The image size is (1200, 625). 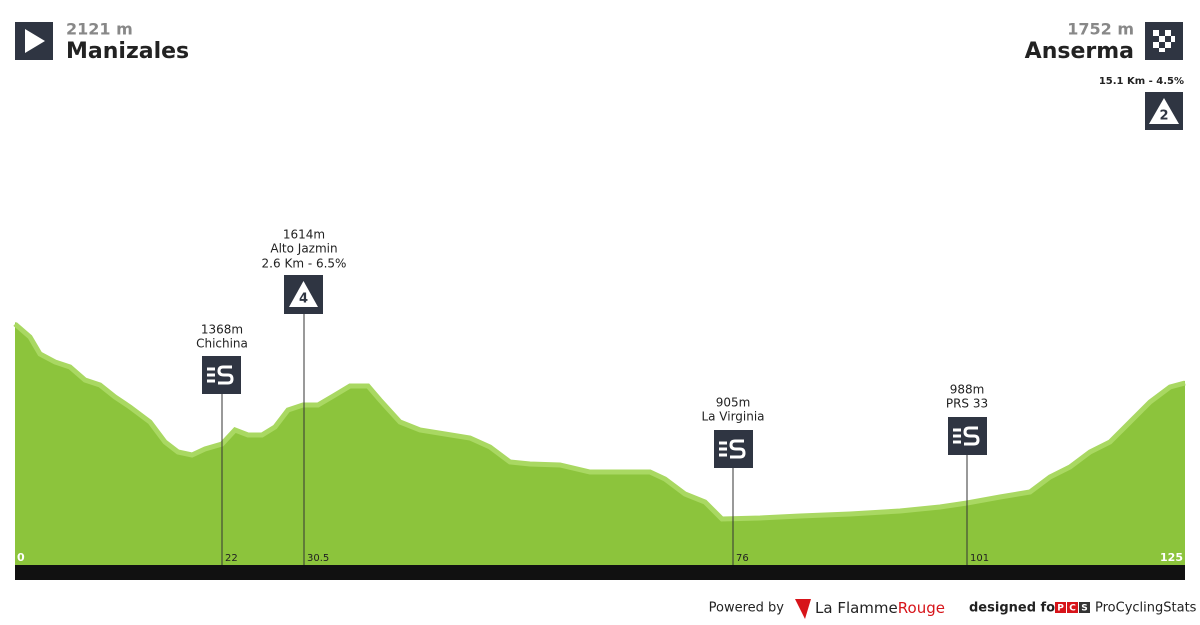 I want to click on waypoint-name: Alto Jazmin, so click(x=303, y=249).